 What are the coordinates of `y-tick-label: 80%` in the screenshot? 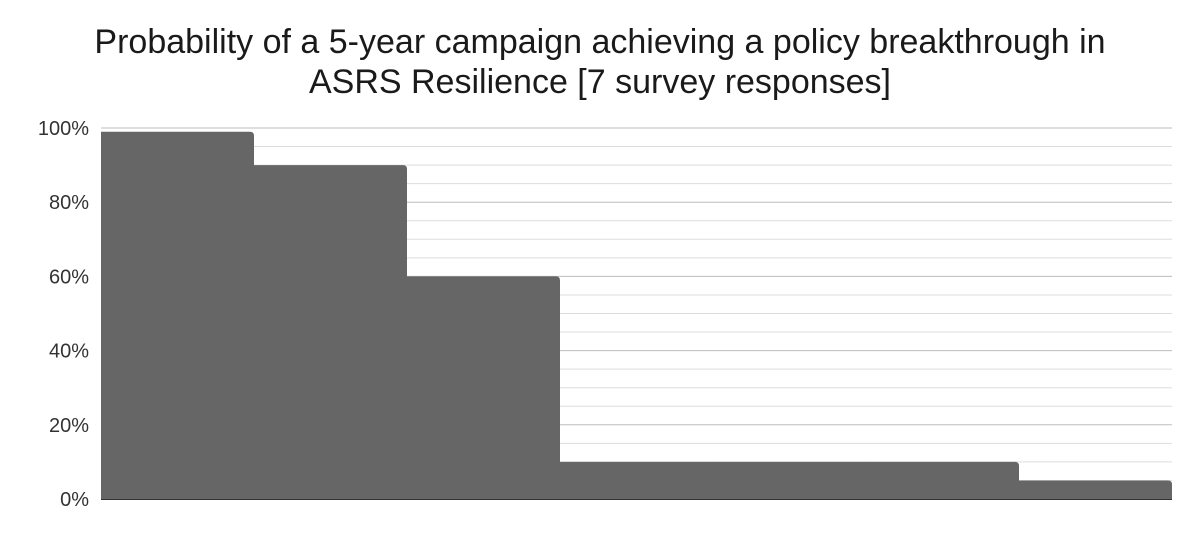 It's located at (69, 203).